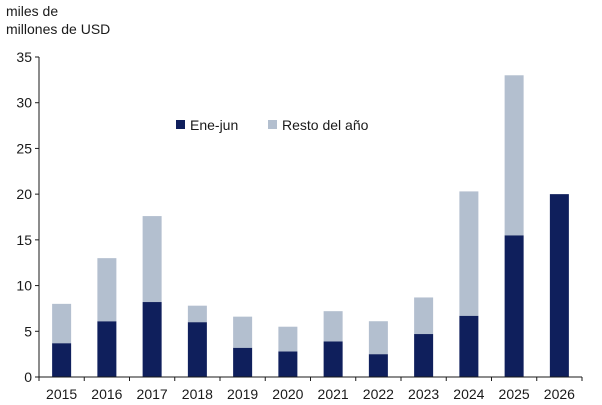 The image size is (602, 405). What do you see at coordinates (559, 394) in the screenshot?
I see `x-tick-label: 2026` at bounding box center [559, 394].